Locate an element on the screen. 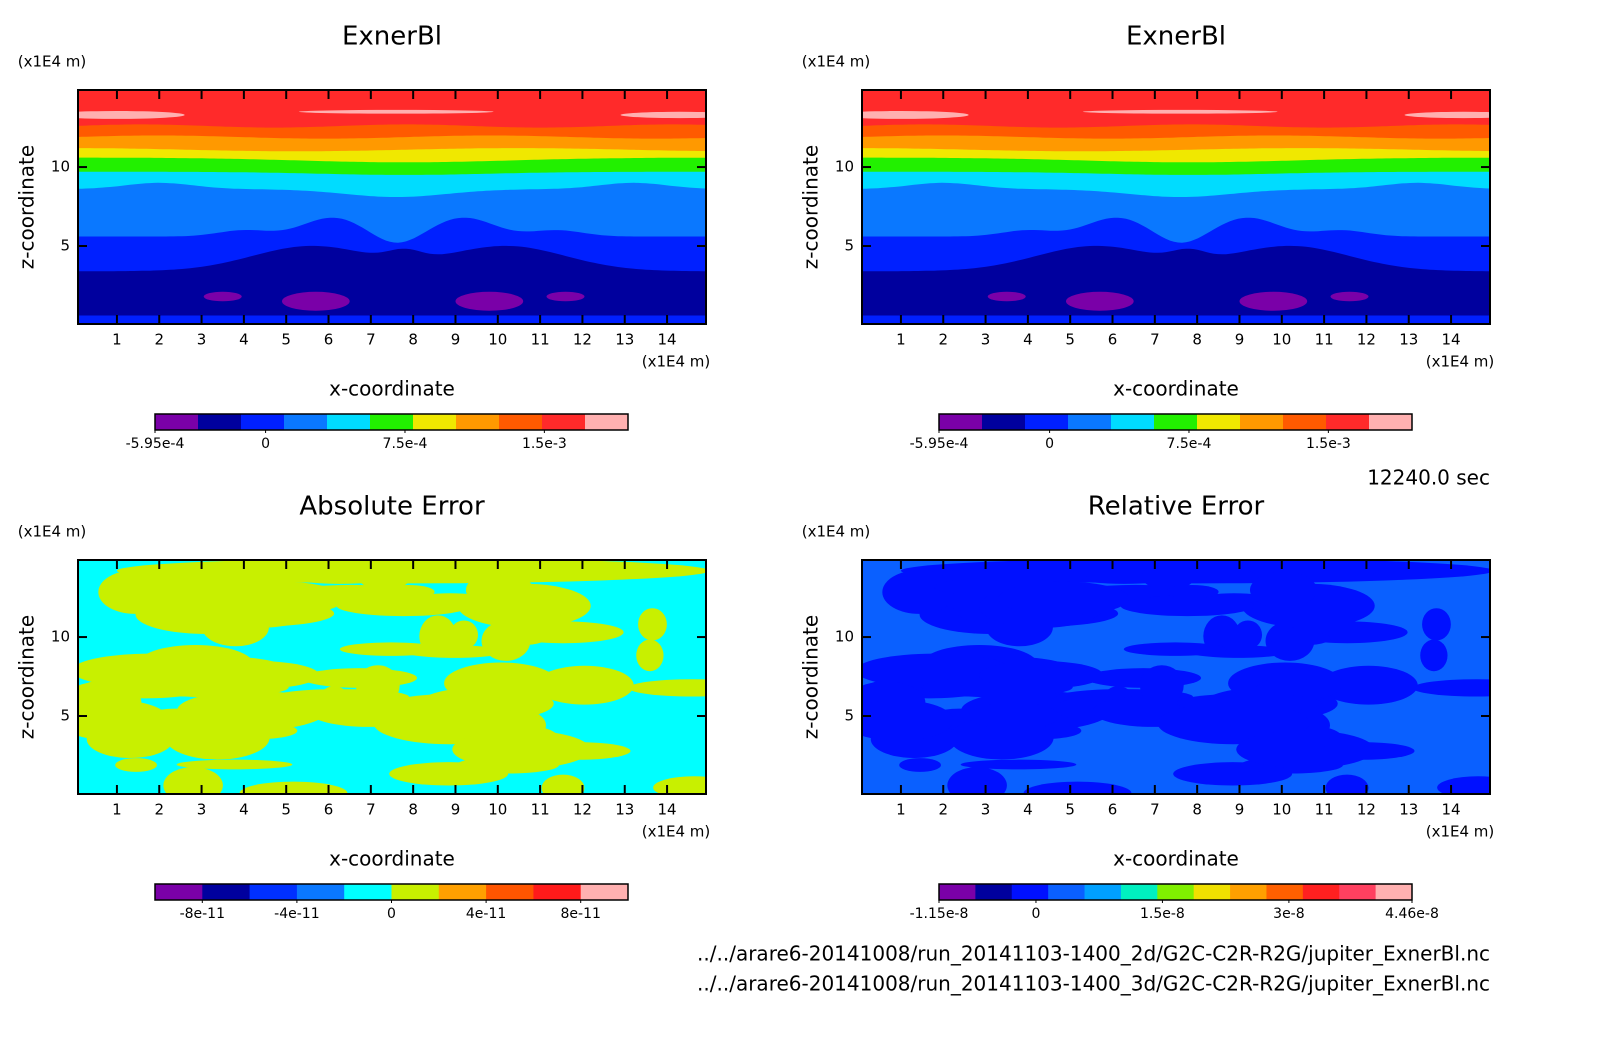 Image resolution: width=1604 pixels, height=1054 pixels. colorbar-tick-label: -1.15e-8 is located at coordinates (939, 914).